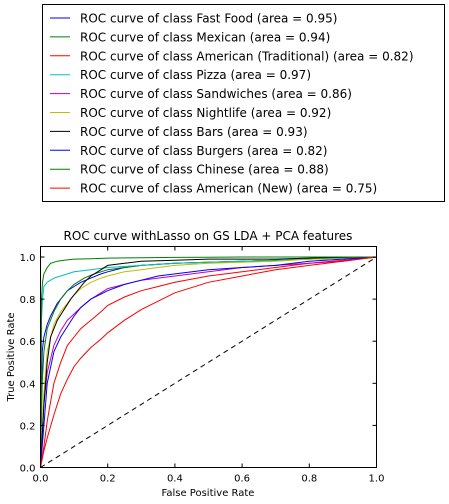  Describe the element at coordinates (175, 479) in the screenshot. I see `x-tick-label-2: 0.4` at that location.